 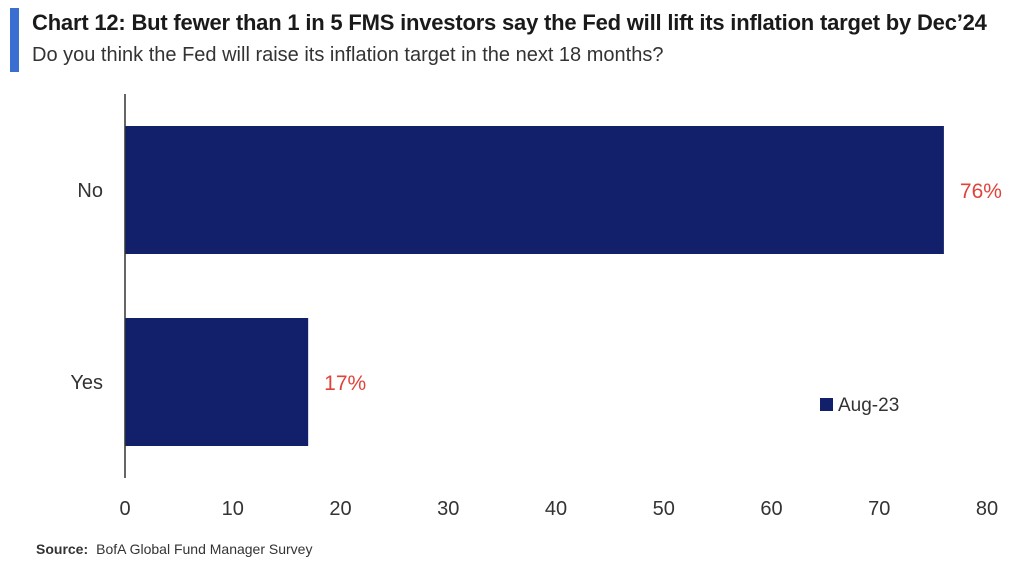 I want to click on x-tick-label: 20, so click(x=340, y=509).